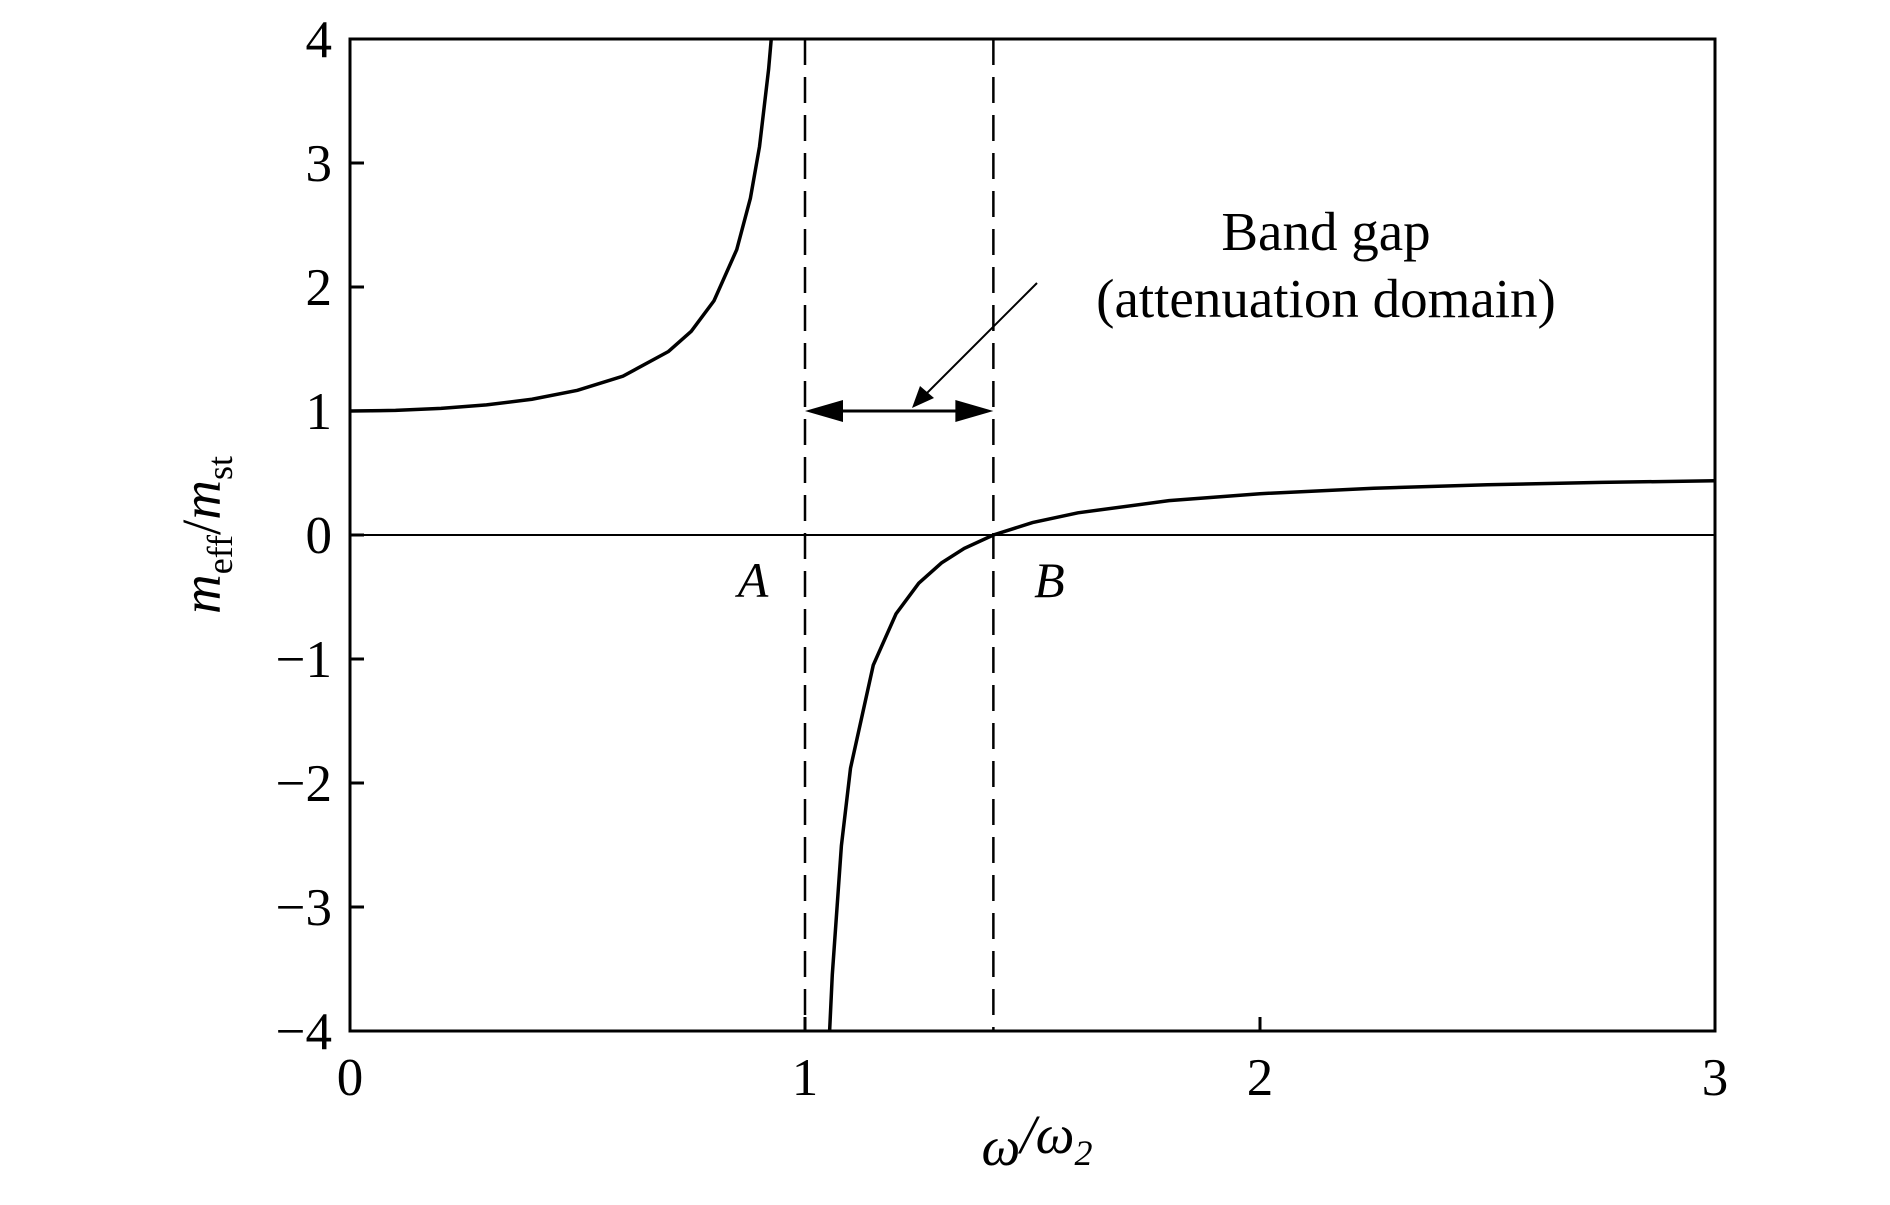  What do you see at coordinates (304, 784) in the screenshot?
I see `y-tick-label: −2` at bounding box center [304, 784].